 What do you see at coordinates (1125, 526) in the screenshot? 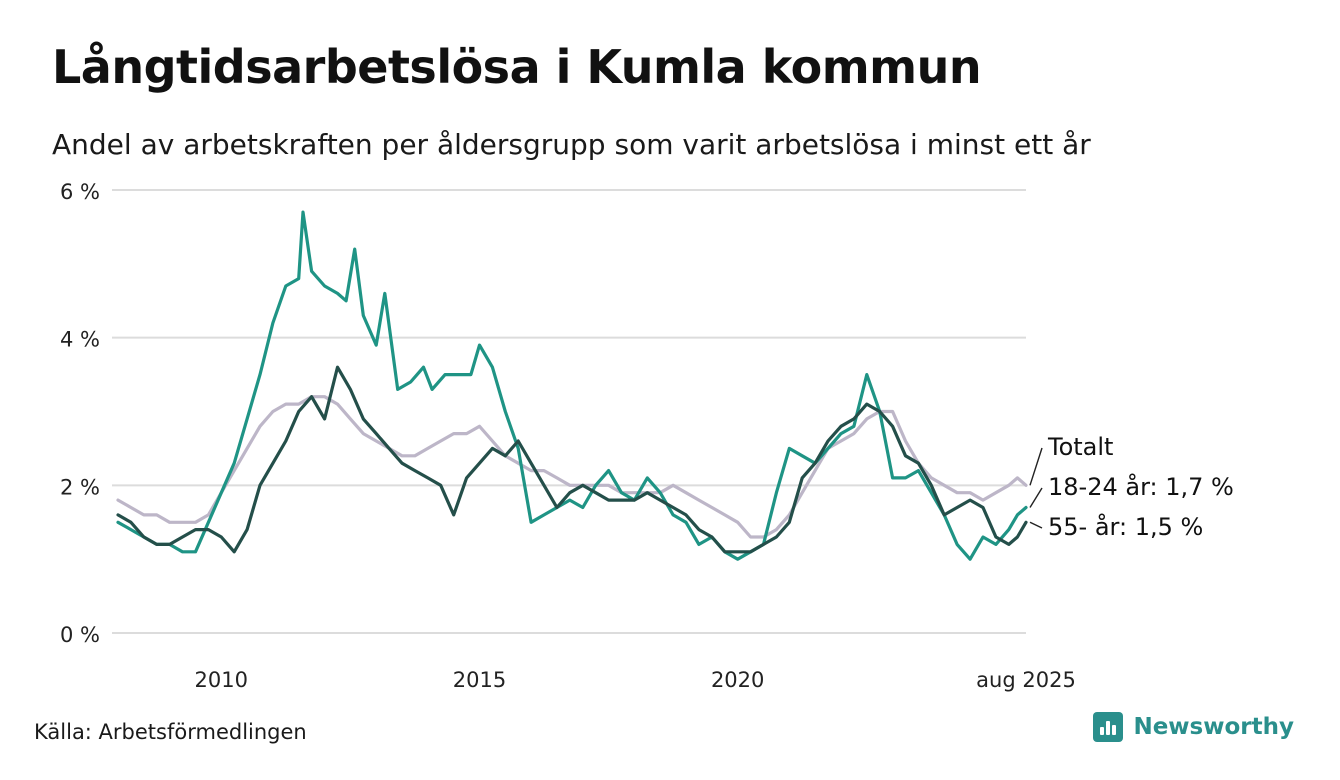
I see `series-end-label: 55- år: 1,5 %` at bounding box center [1125, 526].